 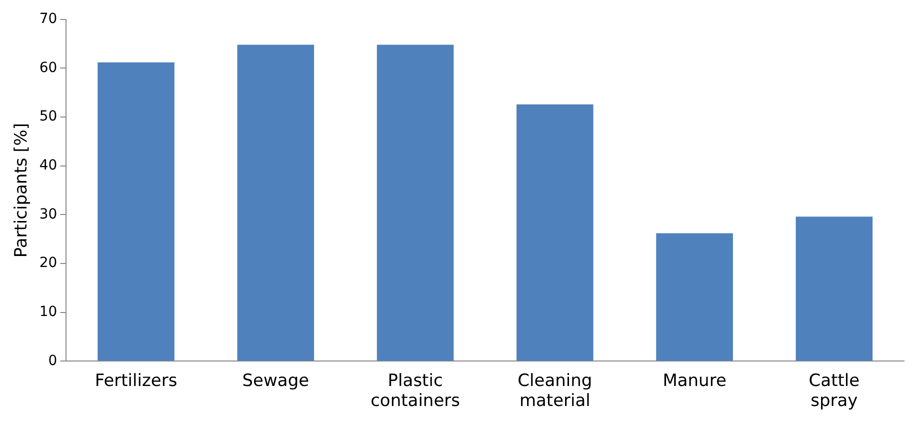 What do you see at coordinates (22, 190) in the screenshot?
I see `y-axis-title: Participants [%]` at bounding box center [22, 190].